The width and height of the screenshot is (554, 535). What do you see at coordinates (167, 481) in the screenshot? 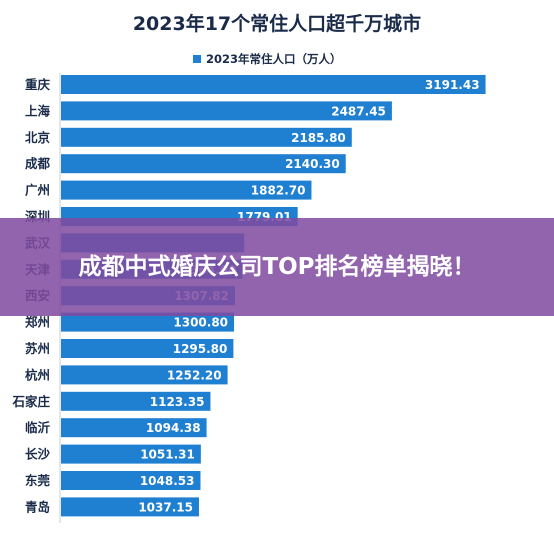
I see `bar-value-label: 1048.53` at bounding box center [167, 481].